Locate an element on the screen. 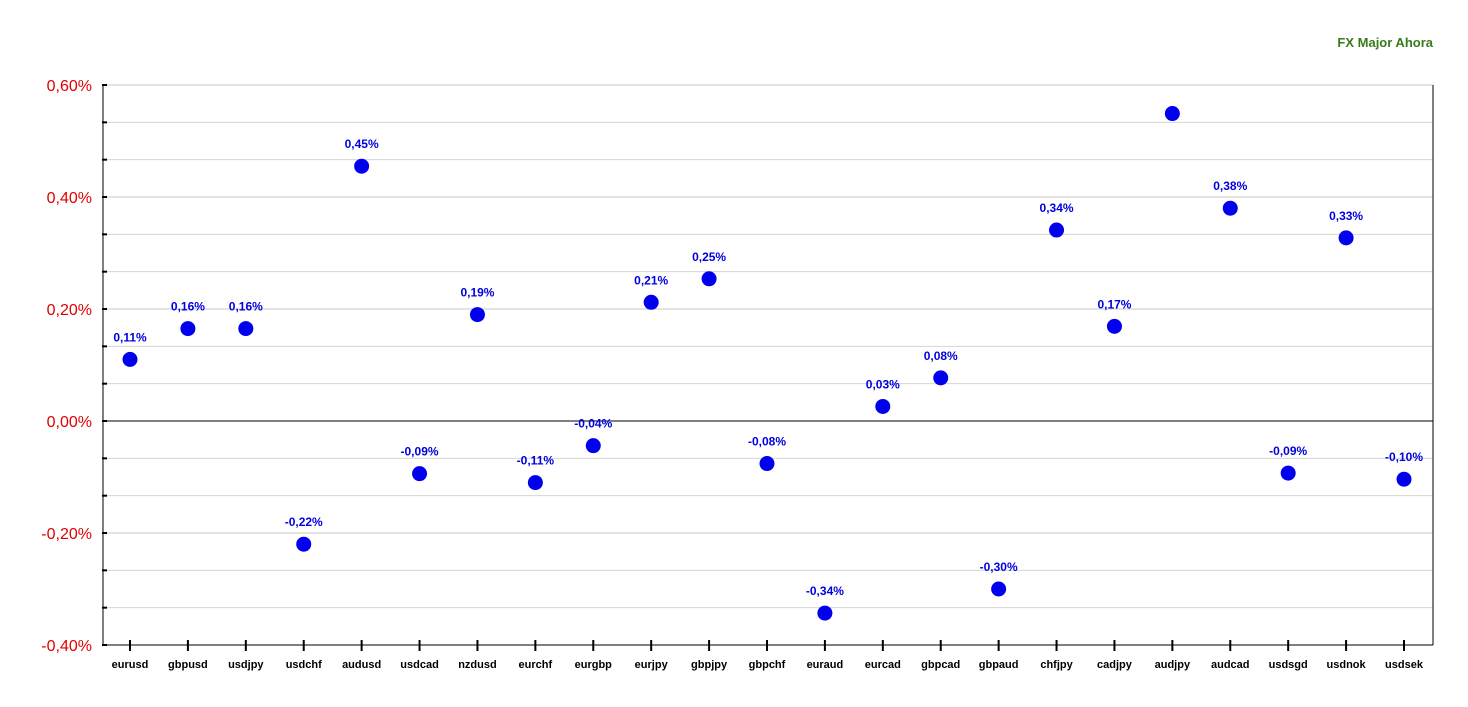 This screenshot has height=707, width=1468. data-label: -0,11% is located at coordinates (536, 461).